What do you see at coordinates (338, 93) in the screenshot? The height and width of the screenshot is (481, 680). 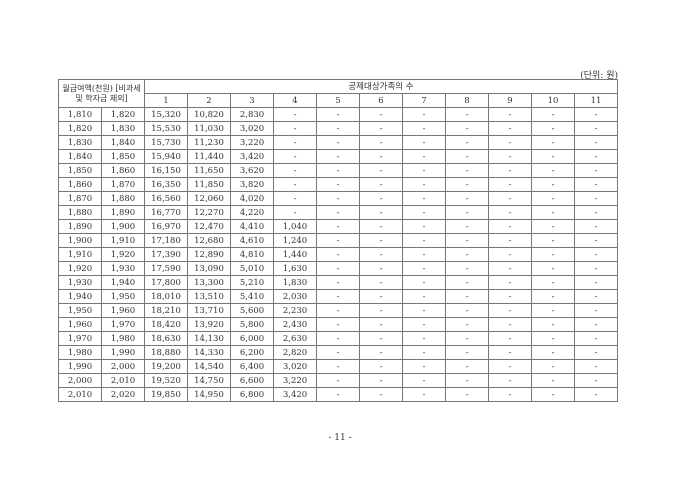 I see `header-row: 월급여액(천원) [비과세 및 학자금 제외] 공제대상가족의 수` at bounding box center [338, 93].